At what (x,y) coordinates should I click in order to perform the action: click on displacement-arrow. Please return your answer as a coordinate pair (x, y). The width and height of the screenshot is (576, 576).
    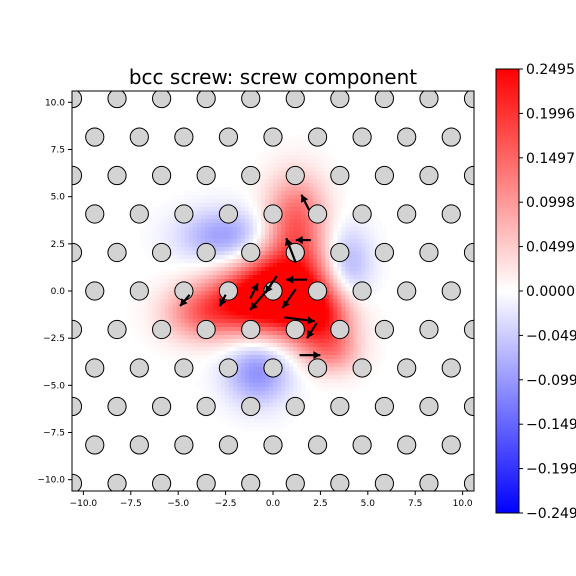
    Looking at the image, I should click on (254, 291).